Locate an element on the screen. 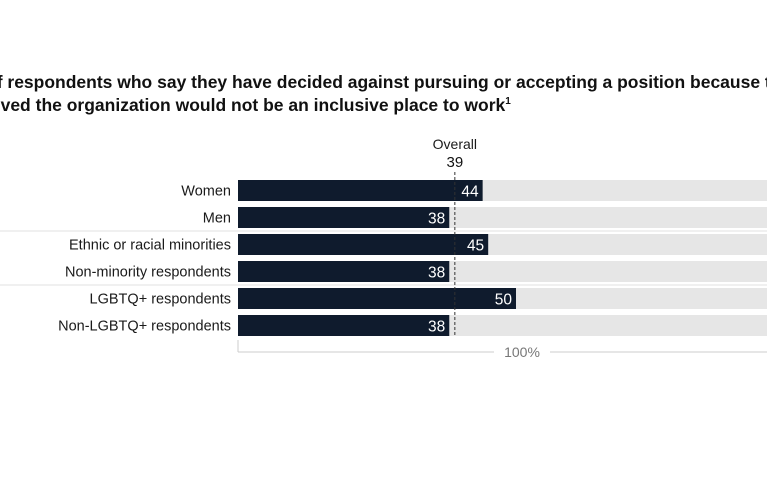  category-label: Ethnic or racial minorities is located at coordinates (150, 246).